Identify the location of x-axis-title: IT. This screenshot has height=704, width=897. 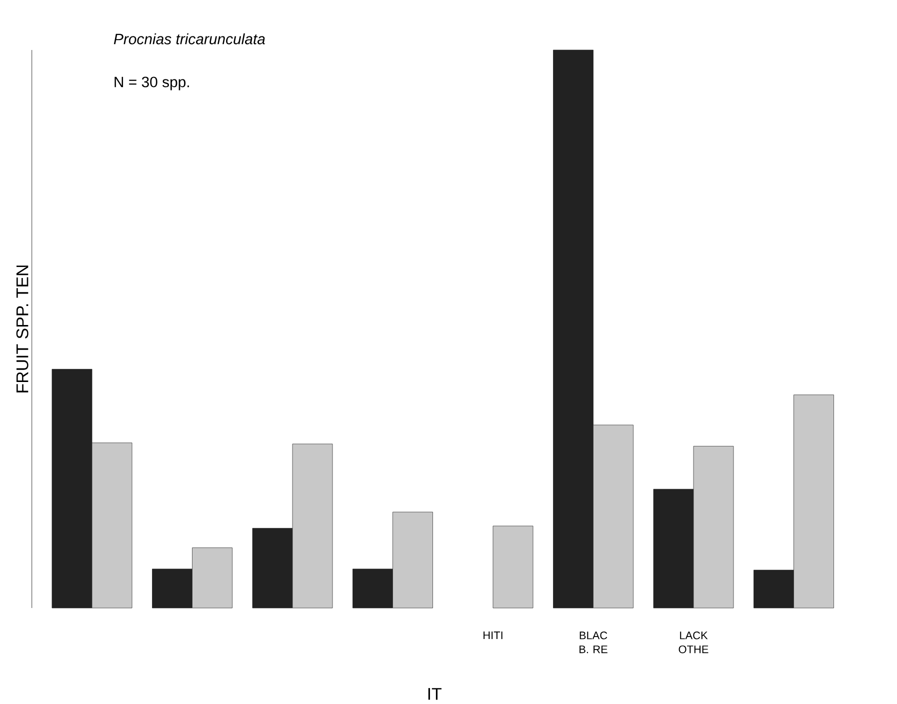
(435, 694).